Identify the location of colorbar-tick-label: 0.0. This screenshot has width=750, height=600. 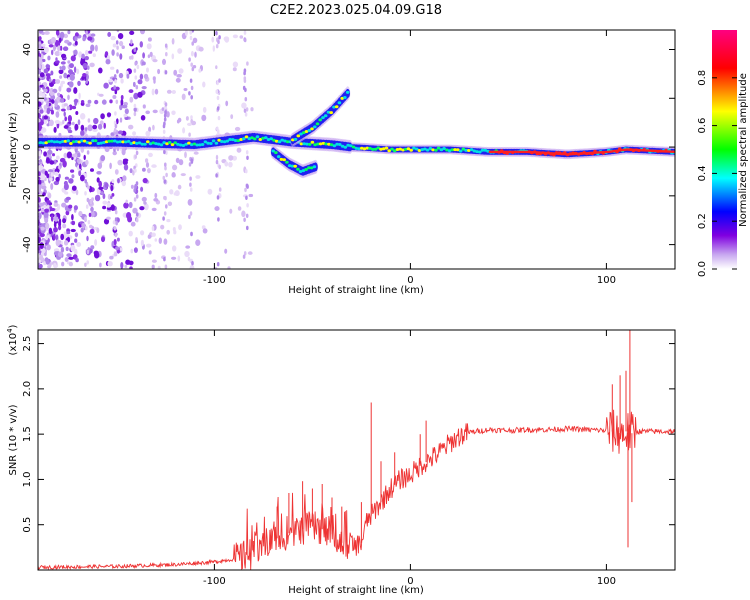
(702, 269).